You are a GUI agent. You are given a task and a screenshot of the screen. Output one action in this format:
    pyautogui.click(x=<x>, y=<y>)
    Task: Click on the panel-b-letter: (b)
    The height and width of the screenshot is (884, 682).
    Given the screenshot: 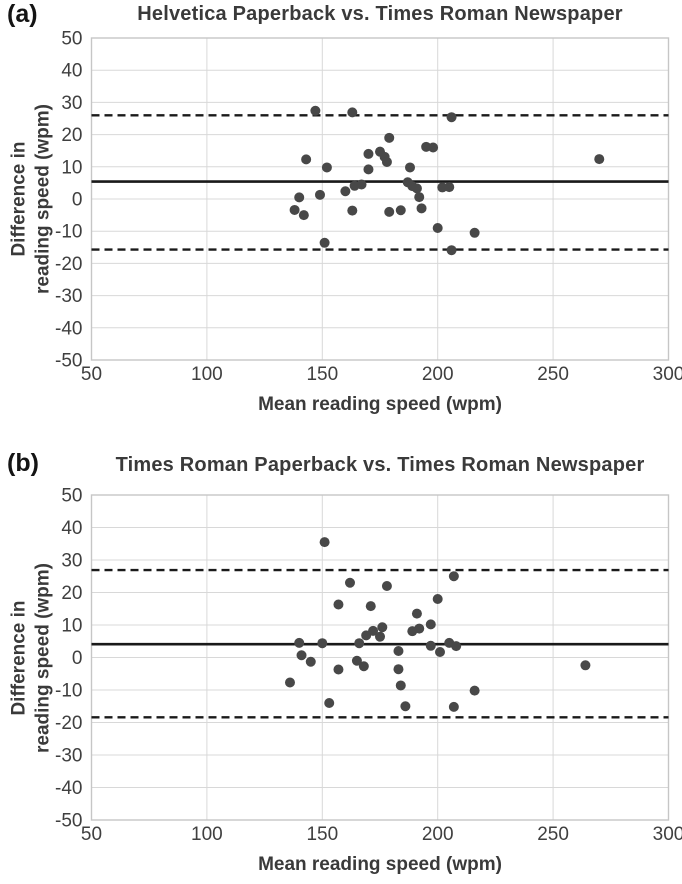 What is the action you would take?
    pyautogui.click(x=23, y=463)
    